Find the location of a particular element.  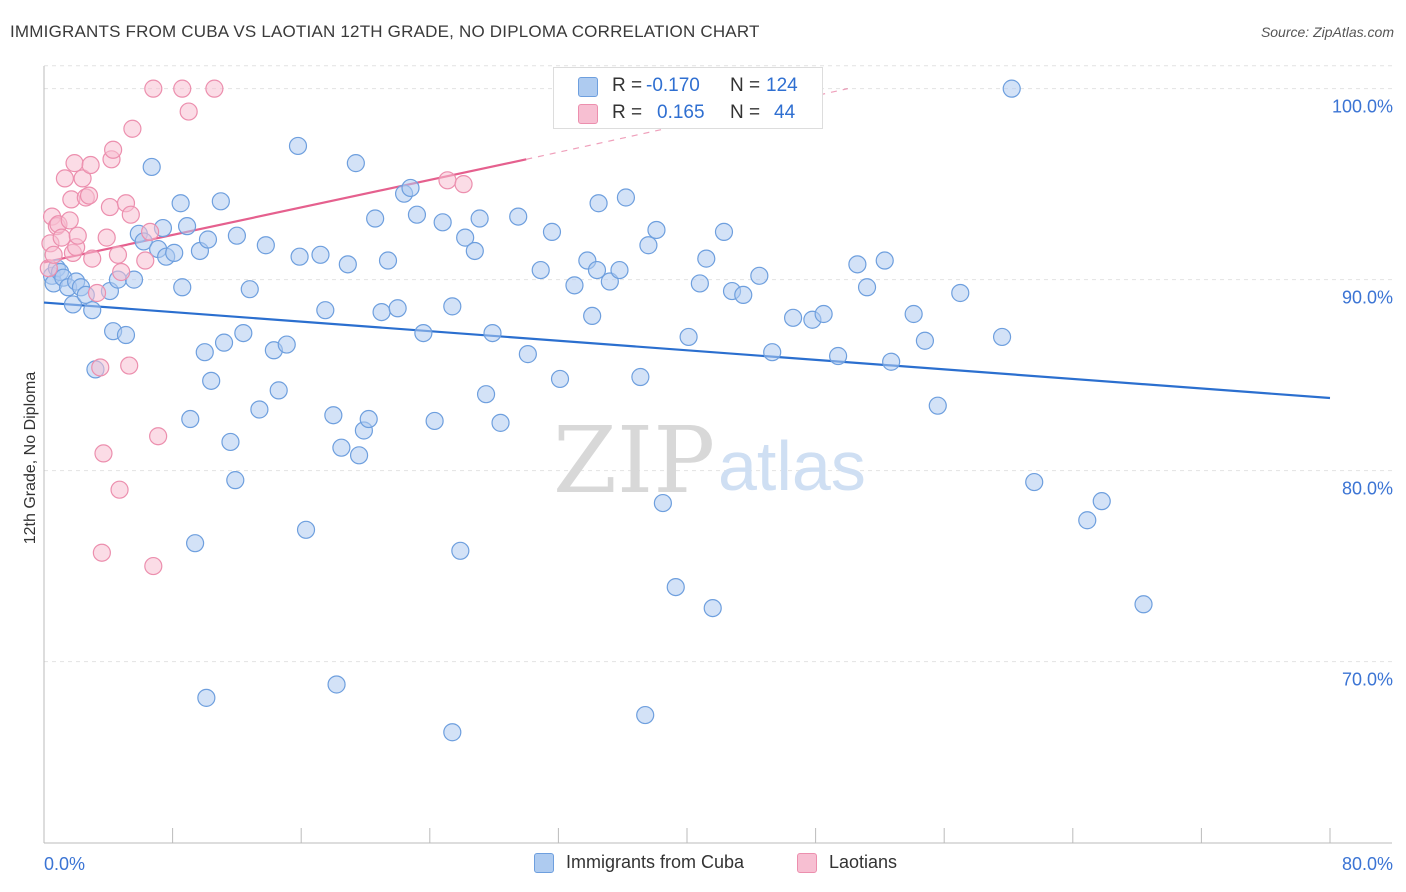

x-tick-label-min: 0.0% is located at coordinates (64, 864).